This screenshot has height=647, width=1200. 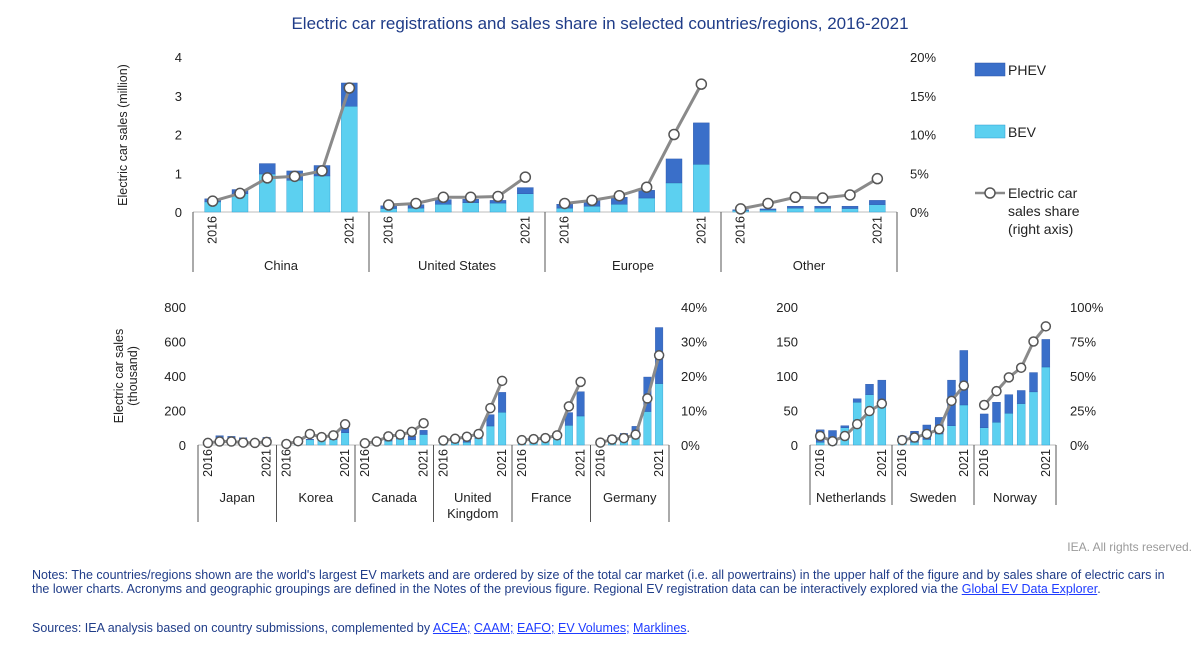 I want to click on source-link-marklines: Marklines, so click(x=660, y=628).